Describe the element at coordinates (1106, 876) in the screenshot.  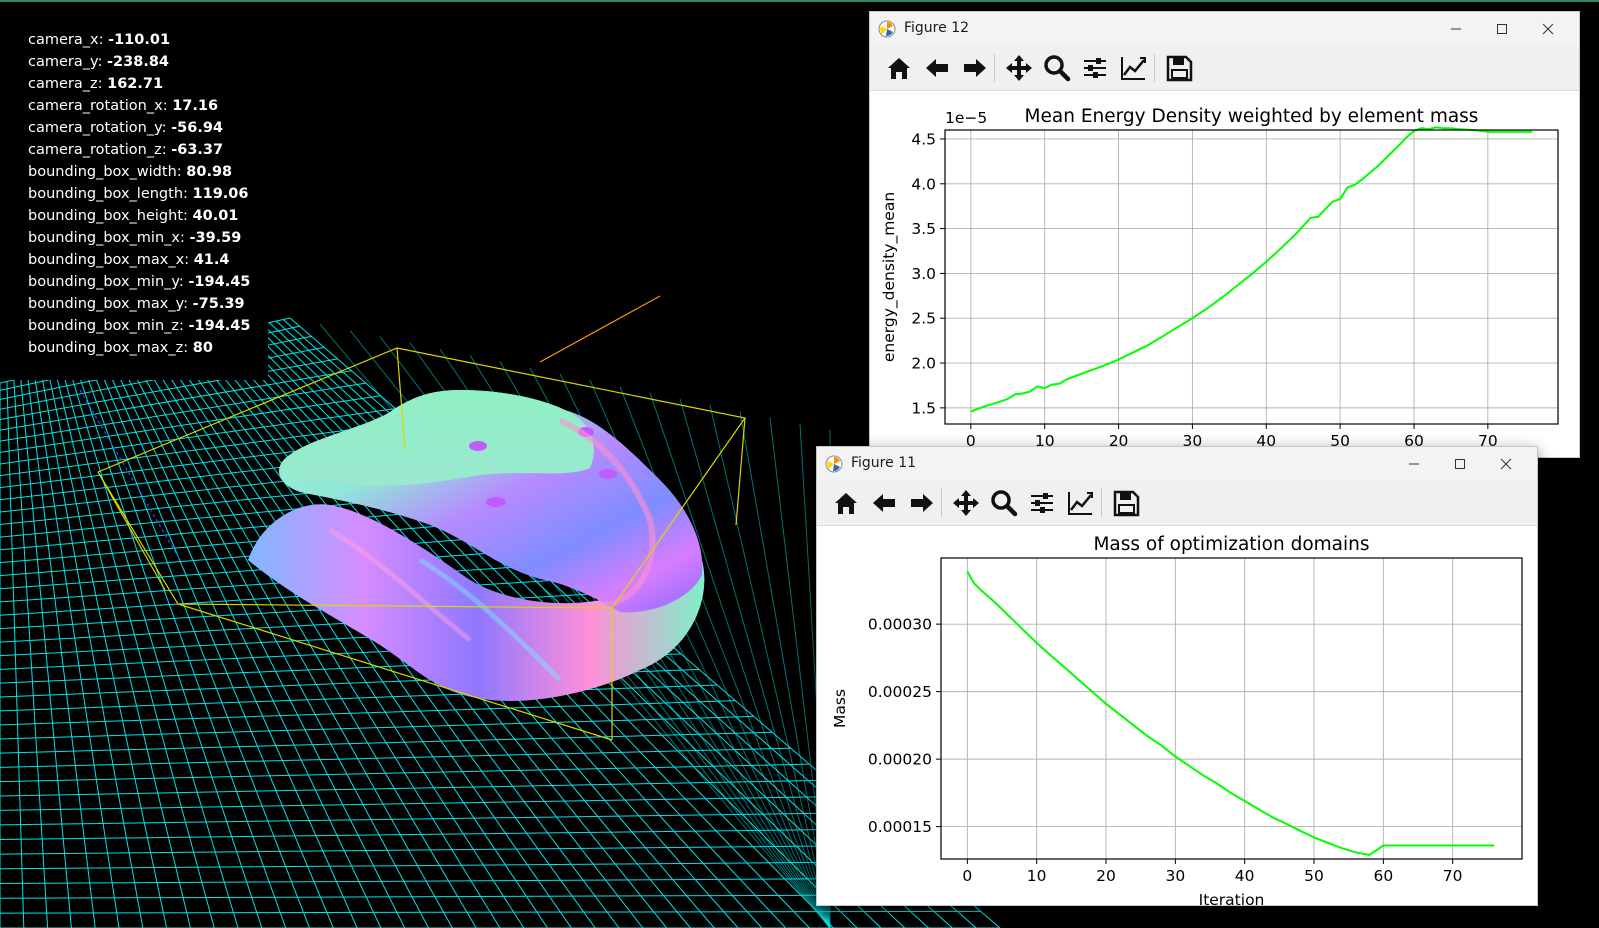
I see `x-tick-label: 20` at that location.